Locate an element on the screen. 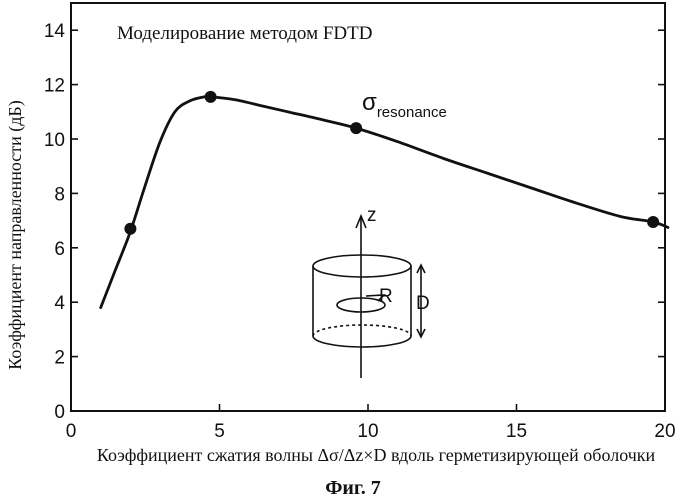  y-axis-label: Коэффициент направленности (дБ) is located at coordinates (15, 234).